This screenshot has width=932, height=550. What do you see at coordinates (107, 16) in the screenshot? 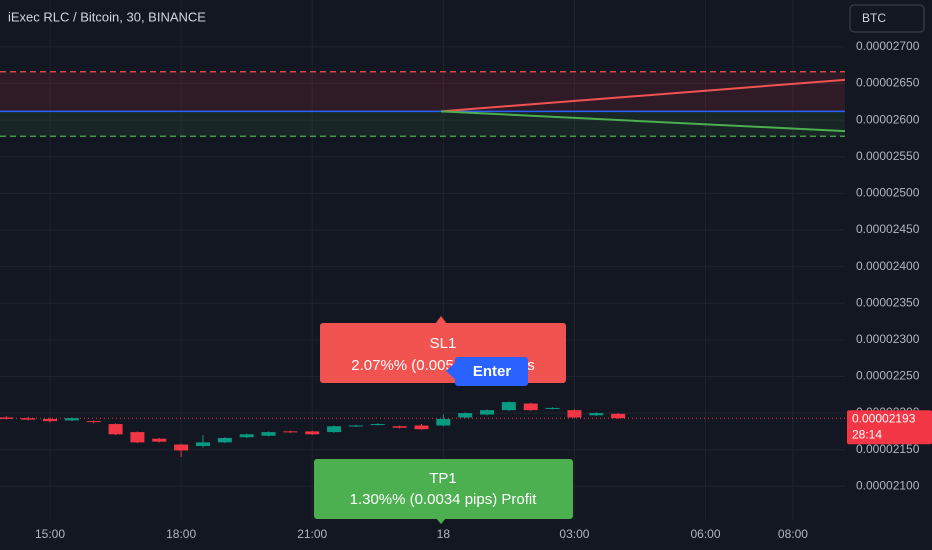
I see `chart-title: iExec RLC / Bitcoin, 30, BINANCE` at bounding box center [107, 16].